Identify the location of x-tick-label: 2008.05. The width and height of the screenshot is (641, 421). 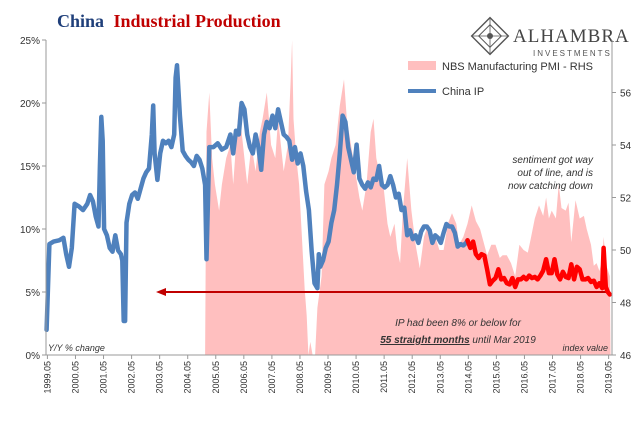
(300, 377).